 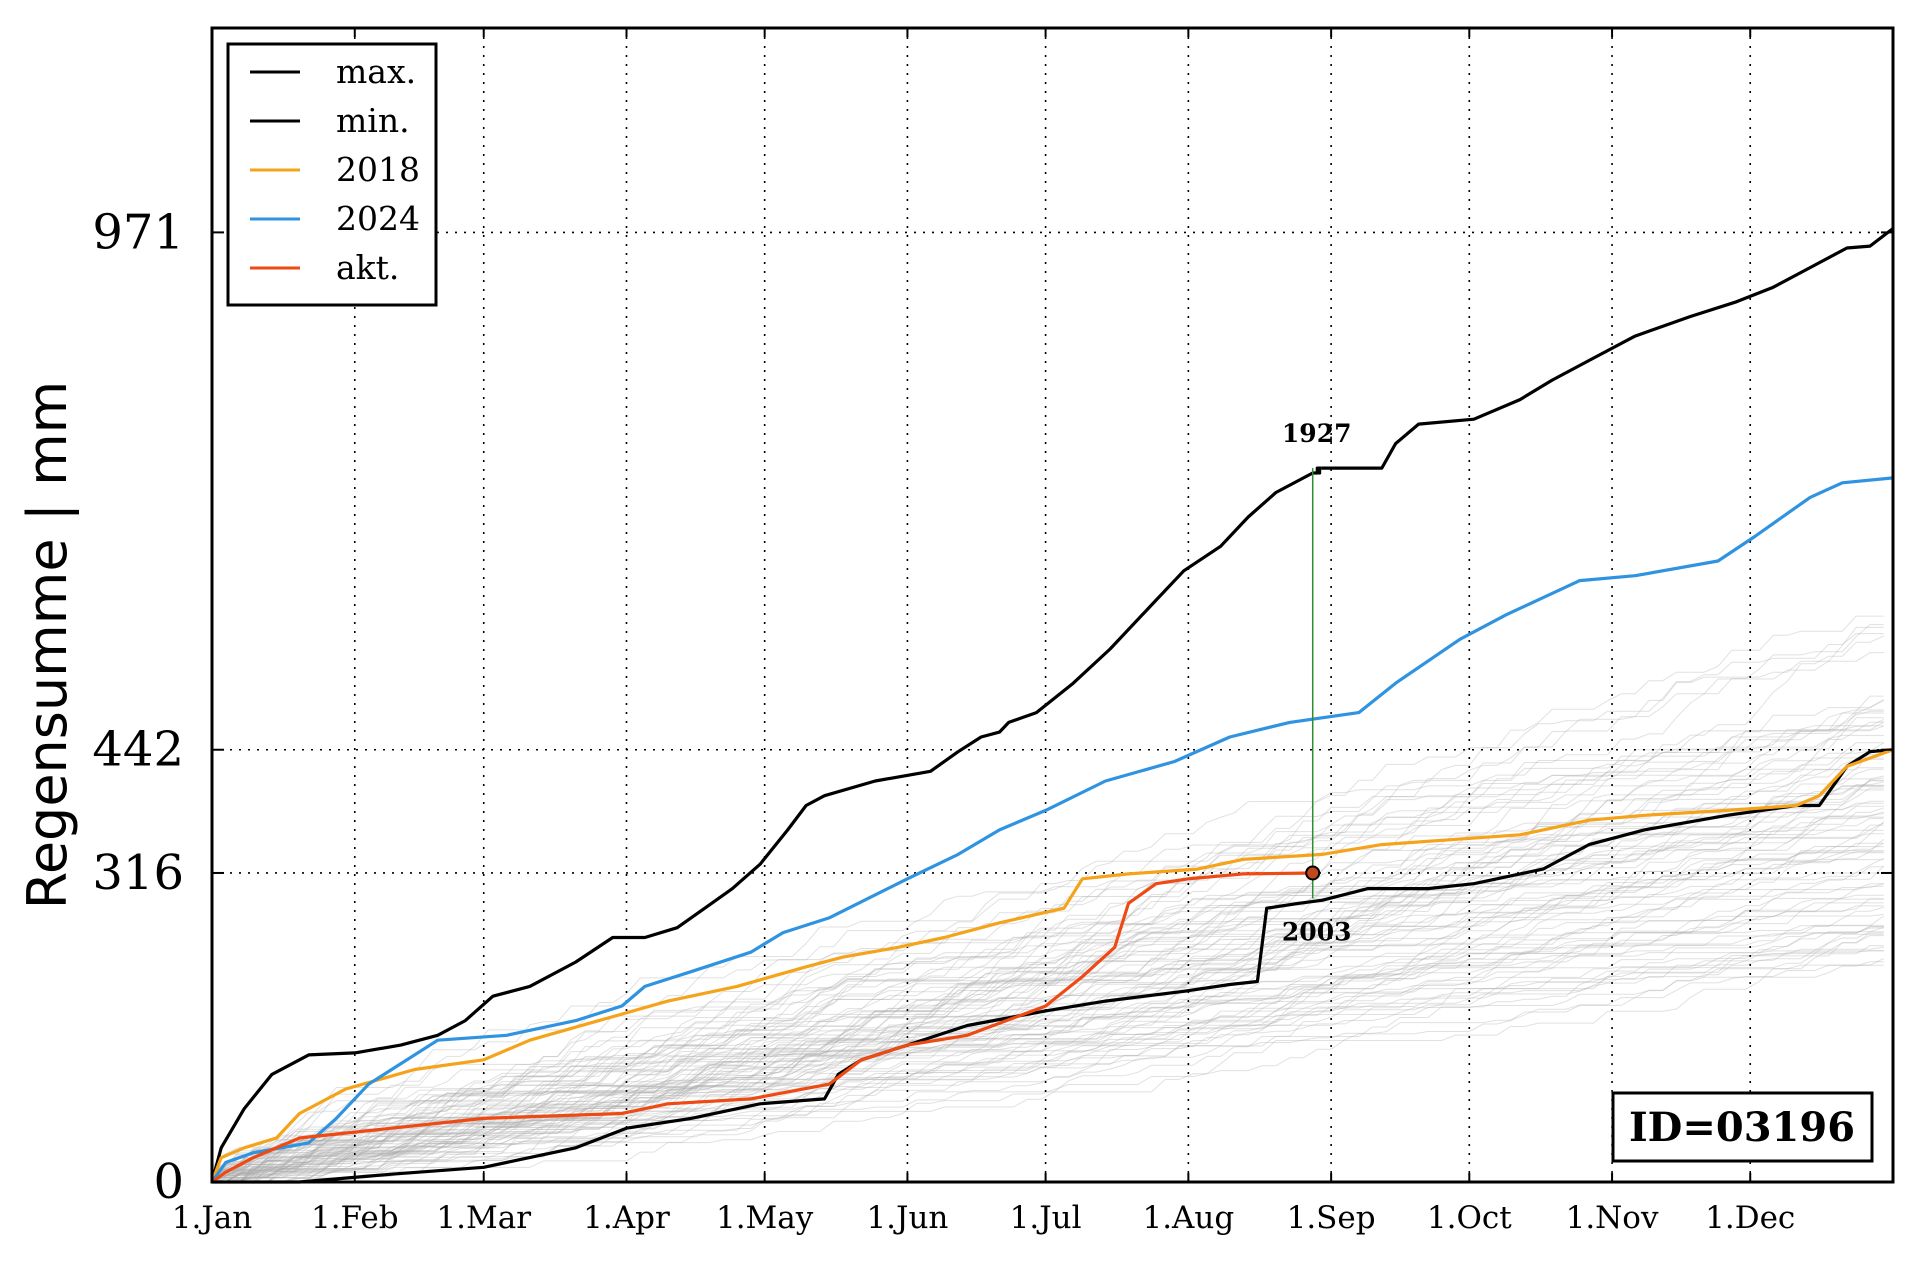 What do you see at coordinates (1317, 433) in the screenshot?
I see `annotation-max-year: 1927` at bounding box center [1317, 433].